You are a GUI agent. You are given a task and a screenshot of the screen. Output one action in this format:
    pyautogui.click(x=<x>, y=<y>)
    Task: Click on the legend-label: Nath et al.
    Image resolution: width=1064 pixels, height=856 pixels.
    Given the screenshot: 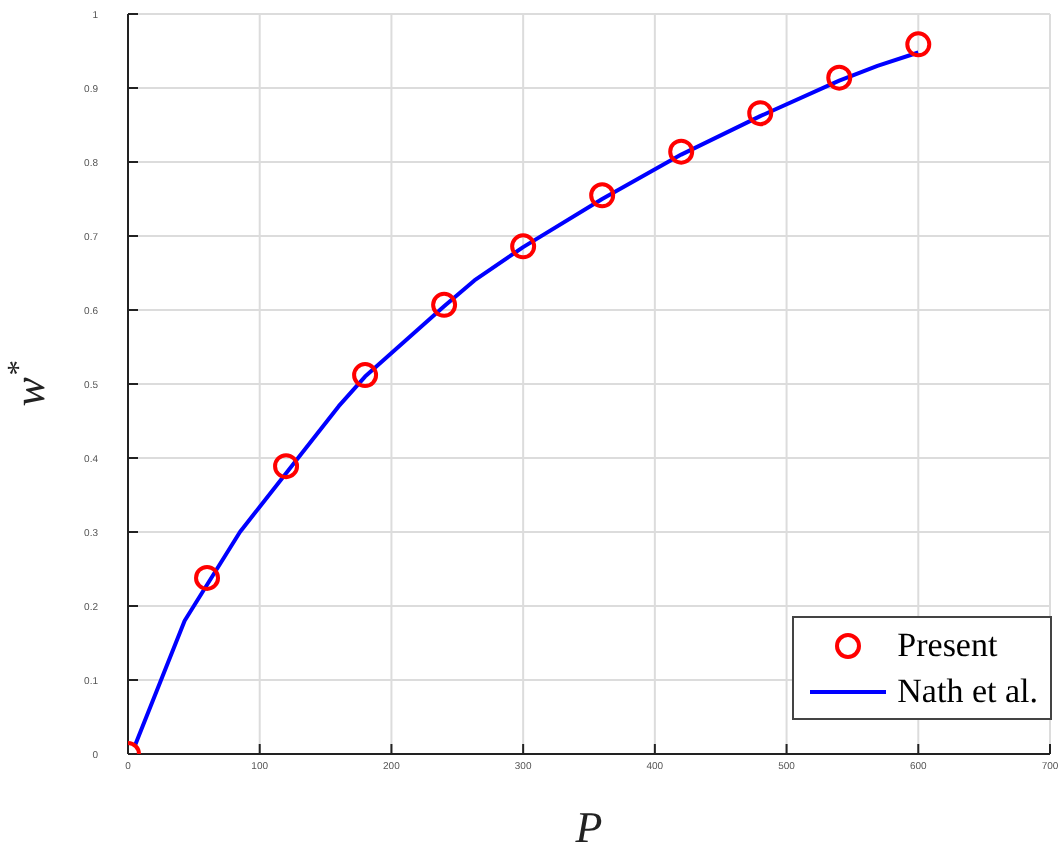 What is the action you would take?
    pyautogui.click(x=967, y=691)
    